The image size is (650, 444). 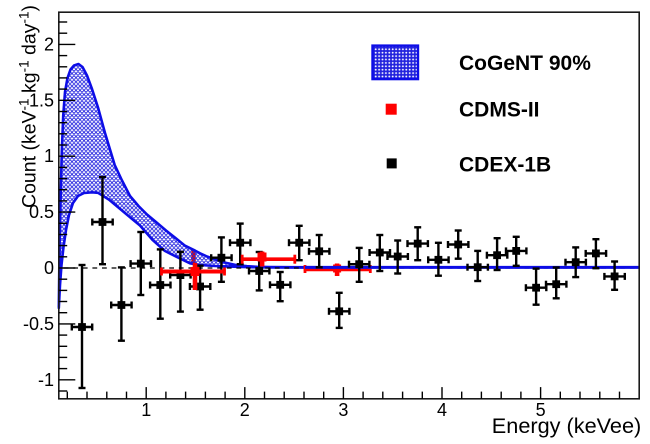 What do you see at coordinates (566, 425) in the screenshot?
I see `svg-text: Energy (keVee)` at bounding box center [566, 425].